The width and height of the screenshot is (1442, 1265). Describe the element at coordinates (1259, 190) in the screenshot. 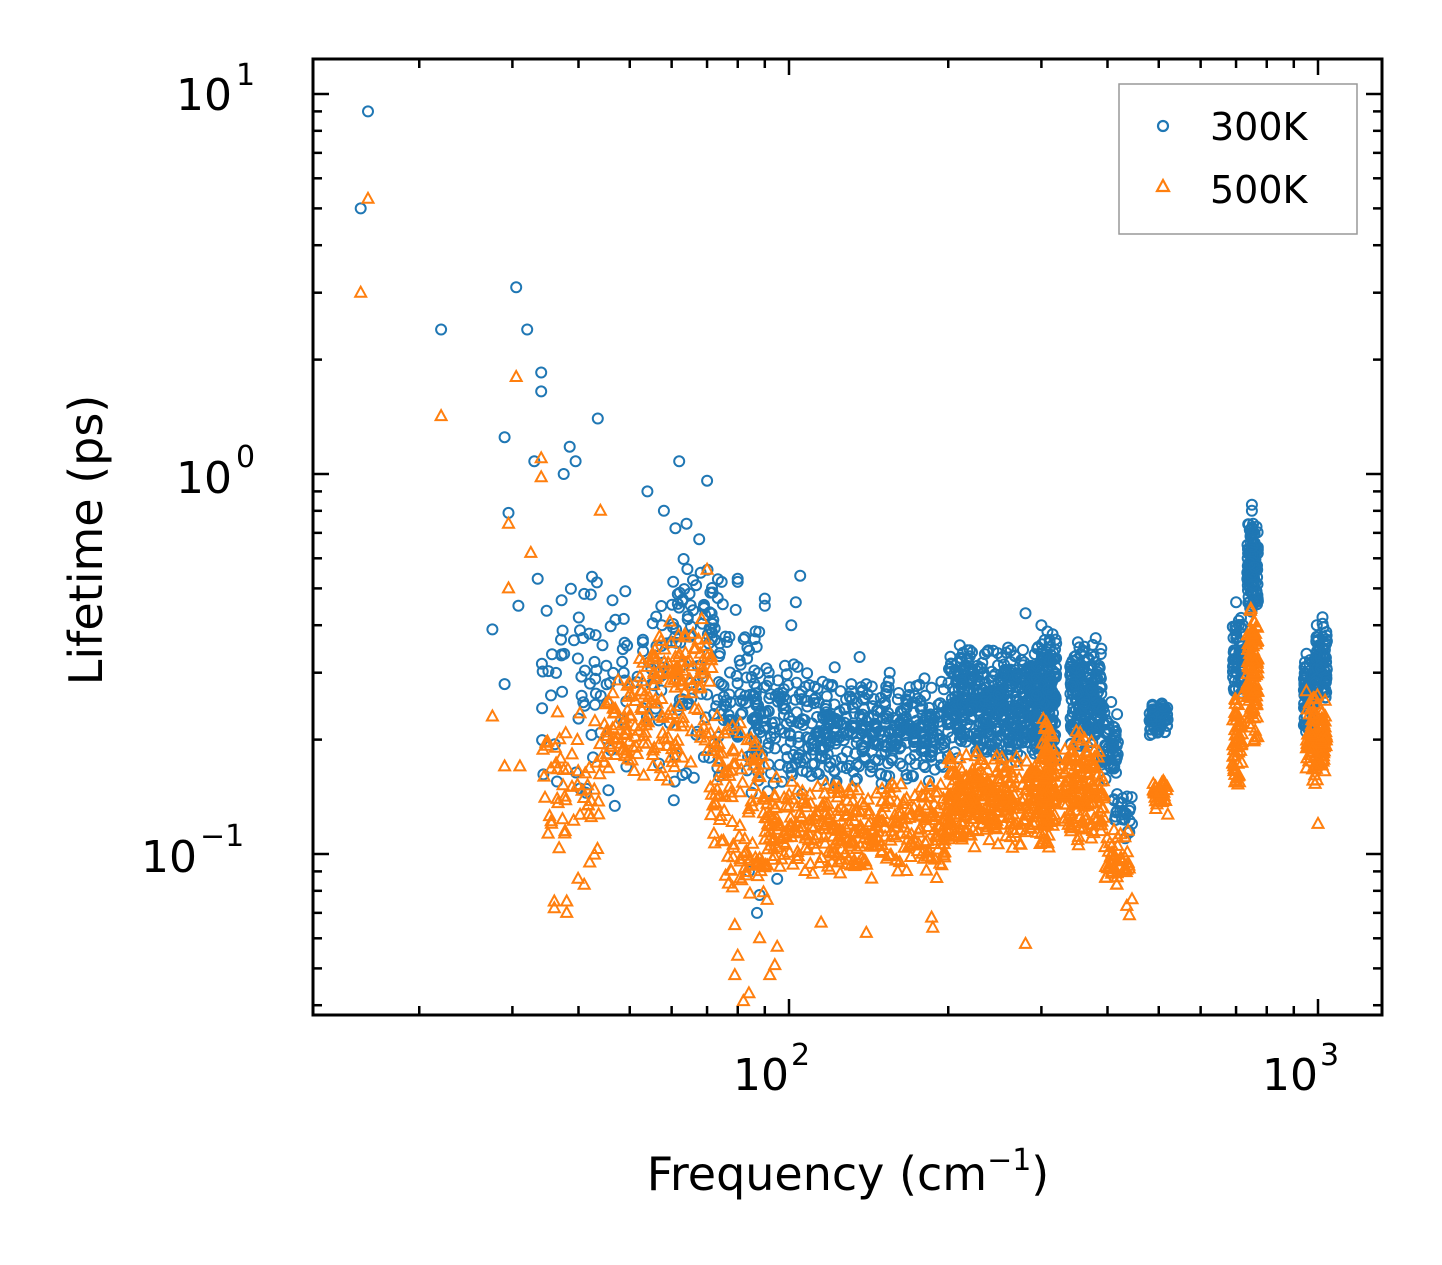

I see `legend-label-500k: 500K` at that location.